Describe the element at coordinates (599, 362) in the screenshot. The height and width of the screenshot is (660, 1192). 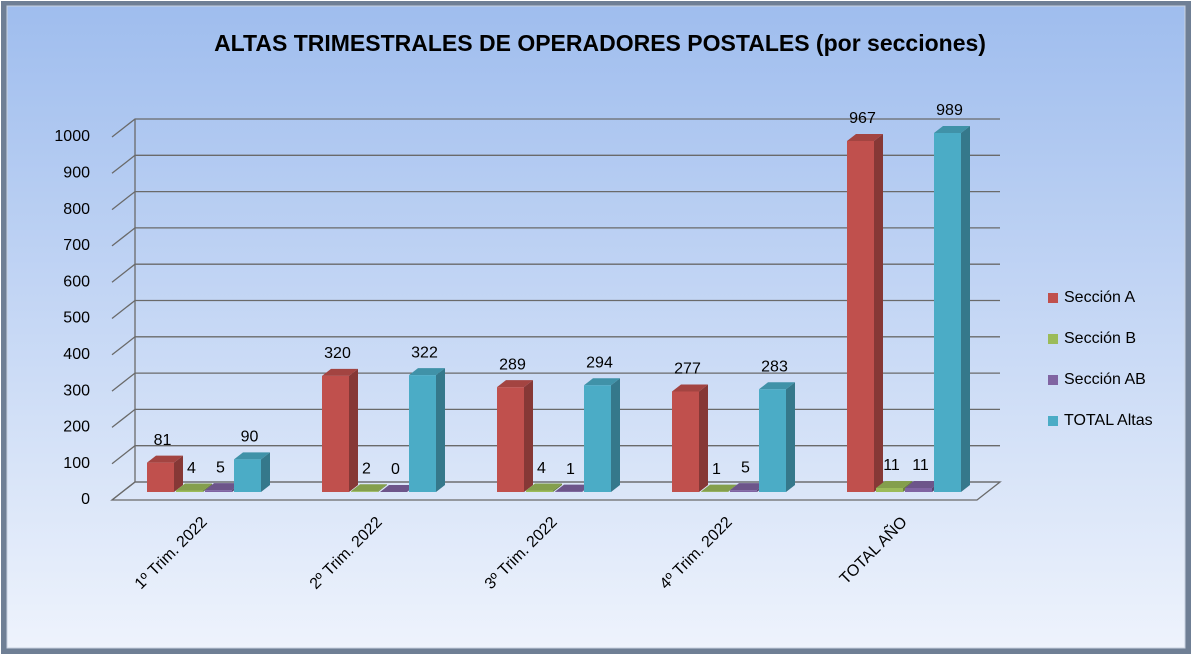
I see `data-label: 294` at that location.